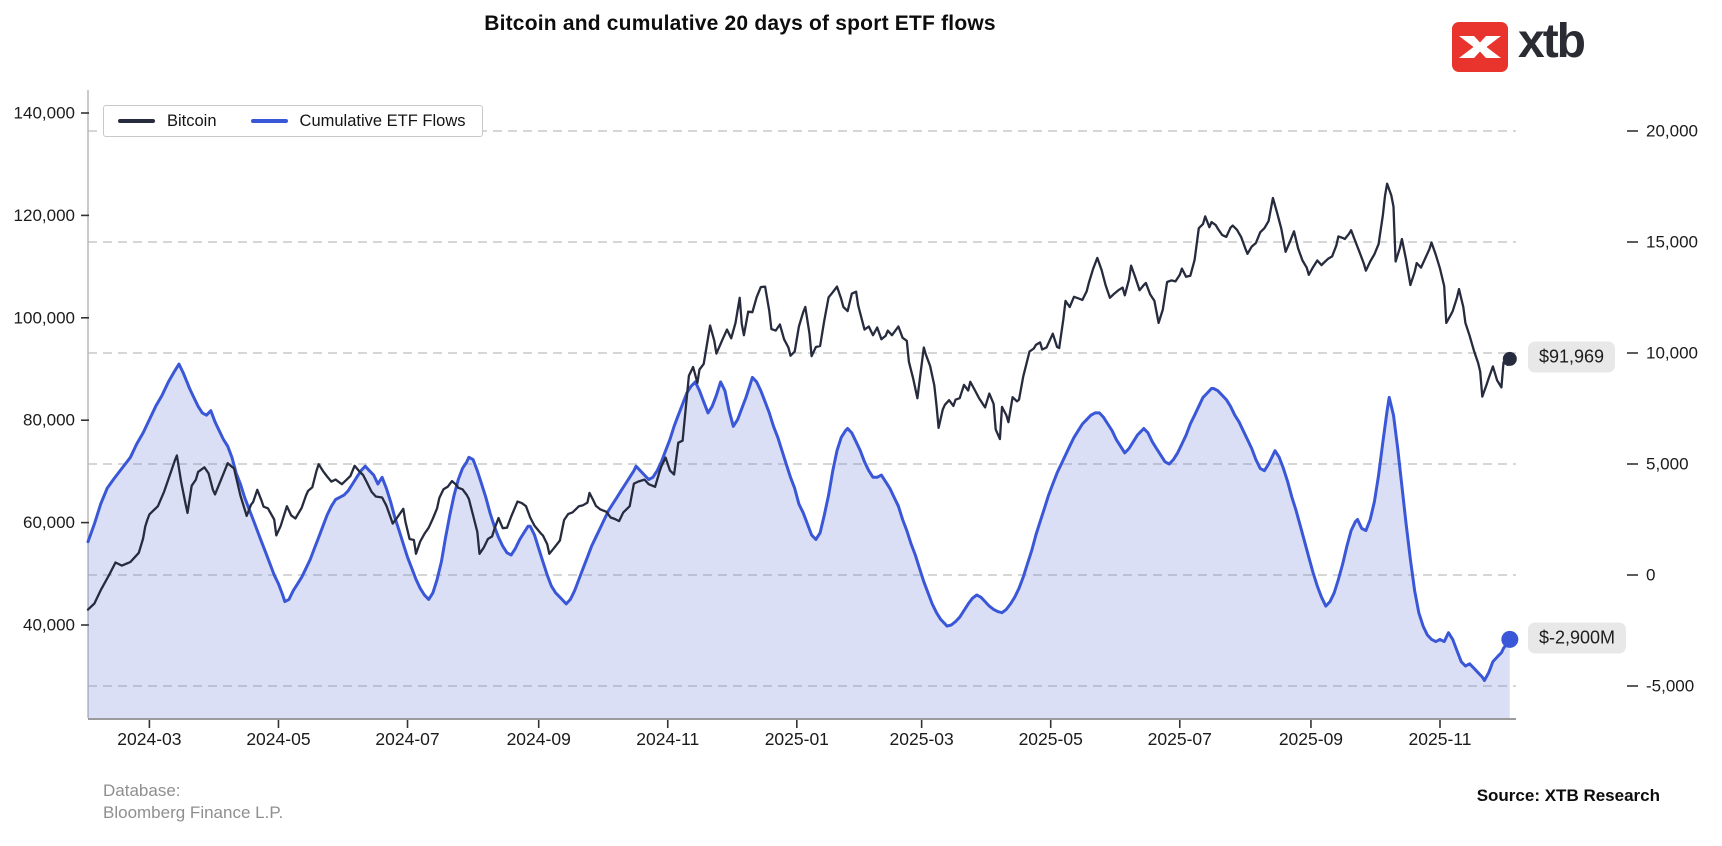  Describe the element at coordinates (1672, 353) in the screenshot. I see `right-axis-tick-label: 10,000` at that location.